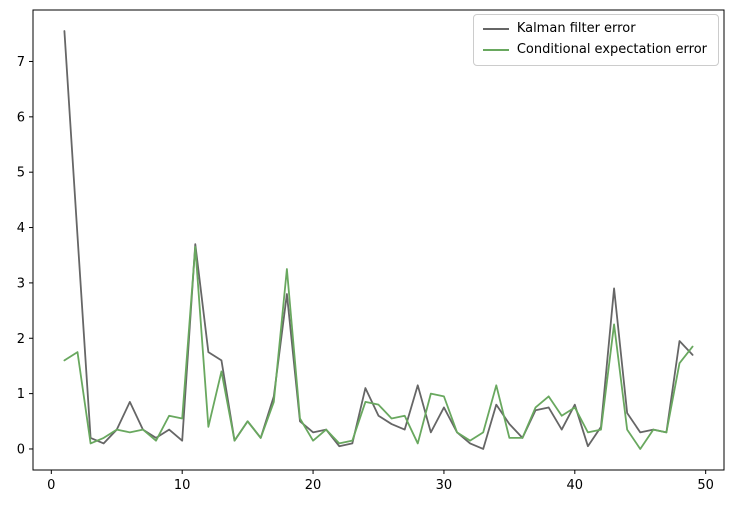 The image size is (736, 505). I want to click on legend-label: Conditional expectation error, so click(611, 50).